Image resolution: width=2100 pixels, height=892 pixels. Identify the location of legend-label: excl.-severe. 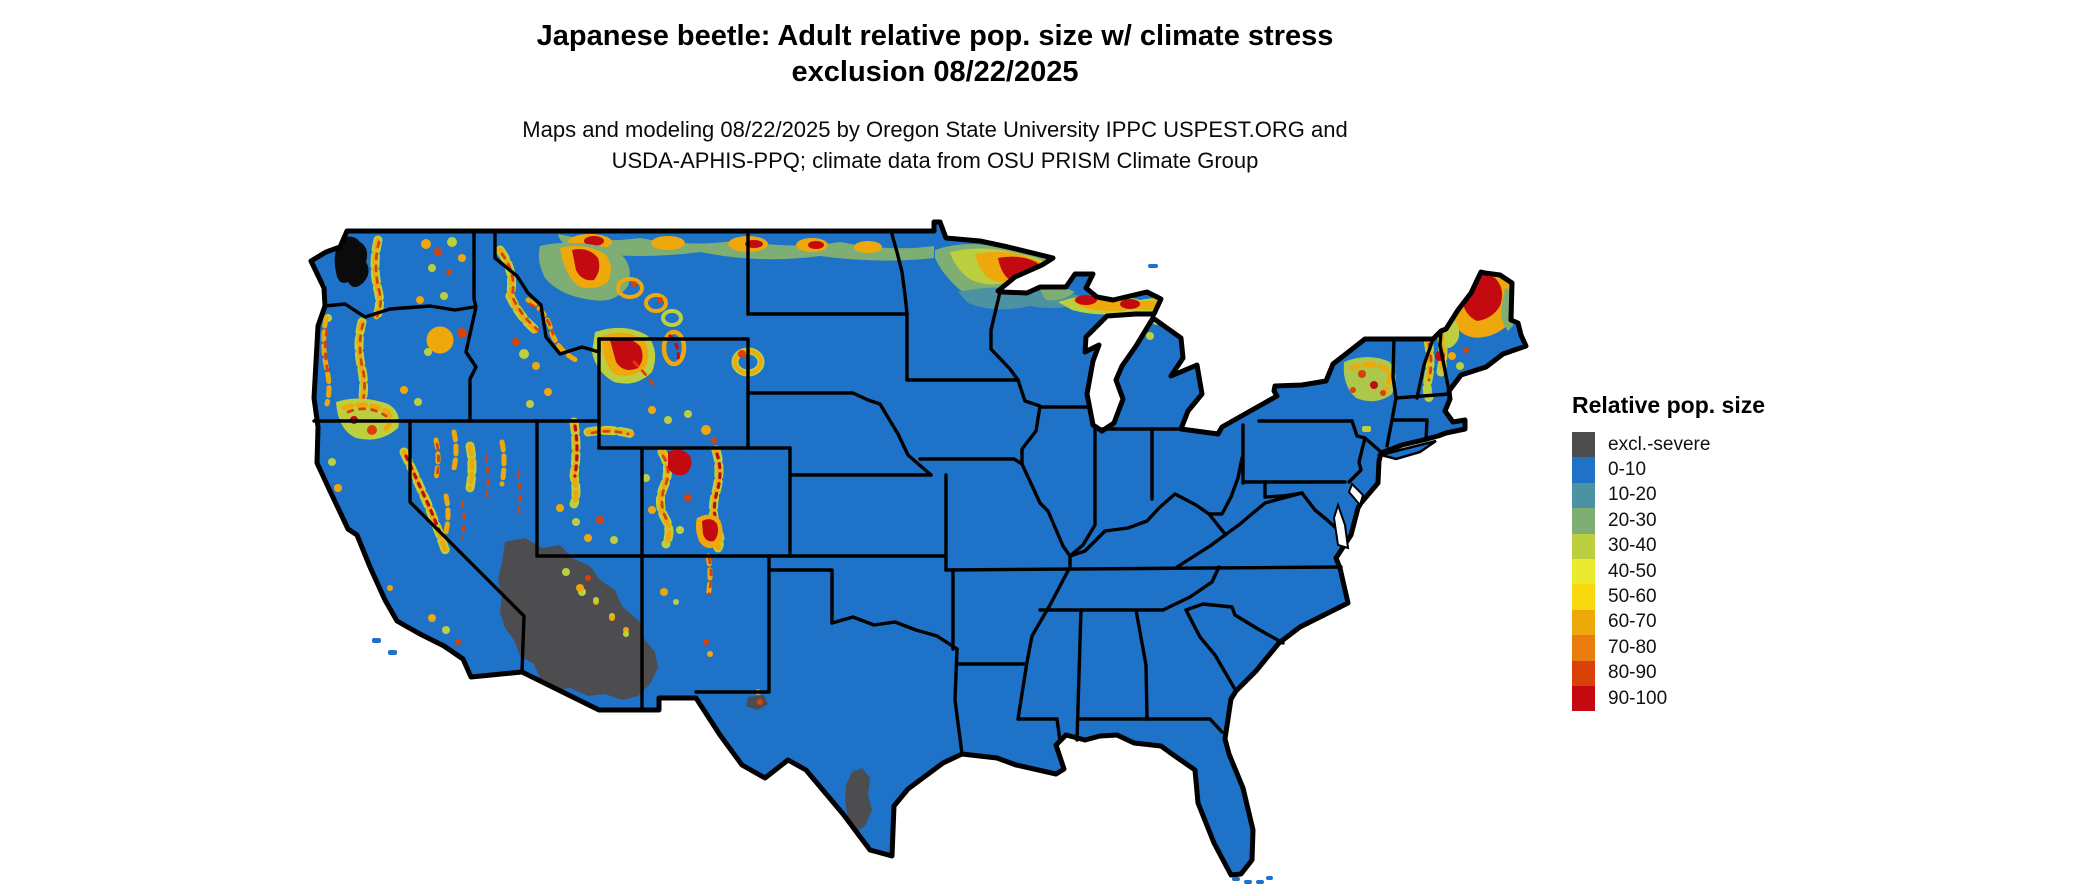
(1659, 444).